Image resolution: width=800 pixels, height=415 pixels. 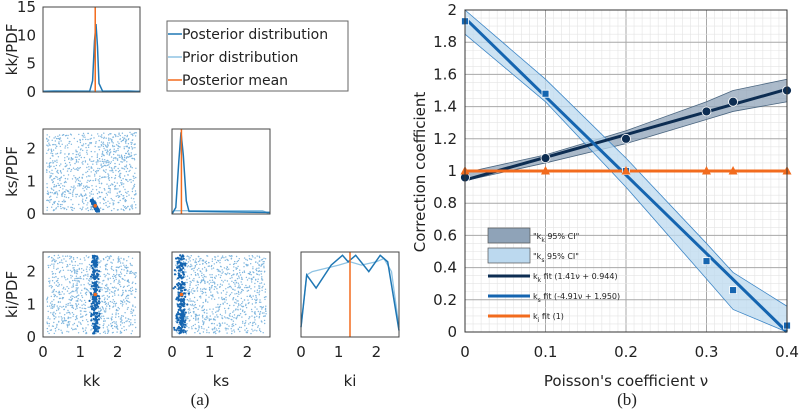 What do you see at coordinates (542, 260) in the screenshot?
I see `legend-label-subscript: s` at bounding box center [542, 260].